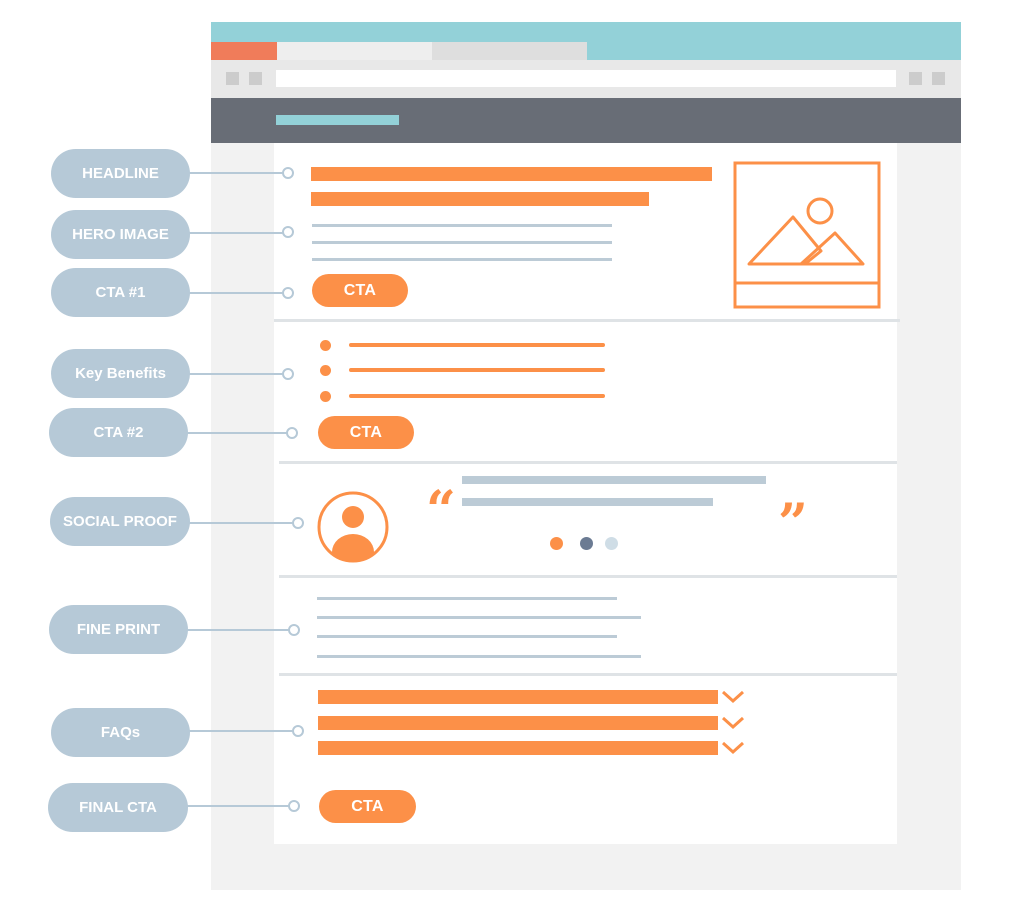 This screenshot has width=1019, height=902. What do you see at coordinates (480, 199) in the screenshot?
I see `subheadline-bar` at bounding box center [480, 199].